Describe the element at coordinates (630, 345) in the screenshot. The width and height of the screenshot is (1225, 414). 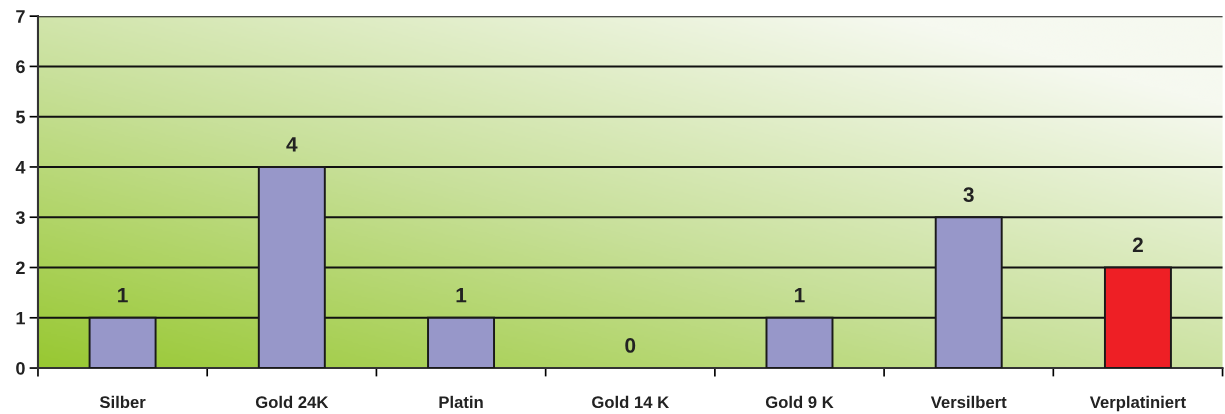
I see `data-label: 0` at that location.